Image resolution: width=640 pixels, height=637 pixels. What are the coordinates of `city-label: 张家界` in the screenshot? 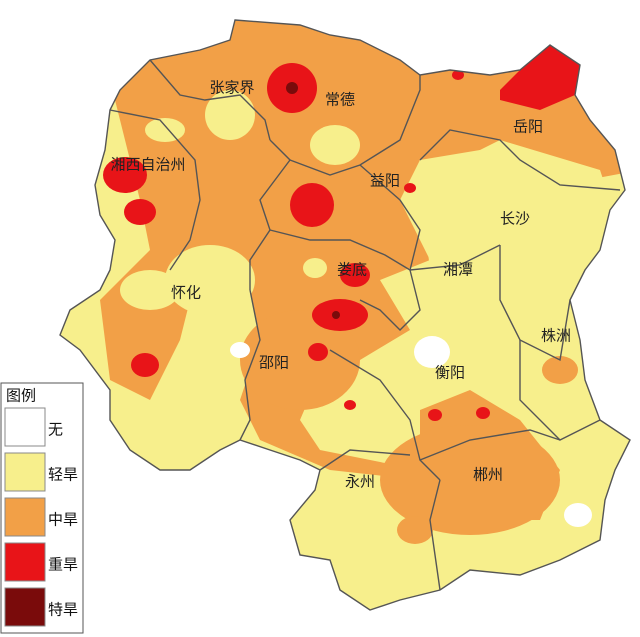 It's located at (231, 88).